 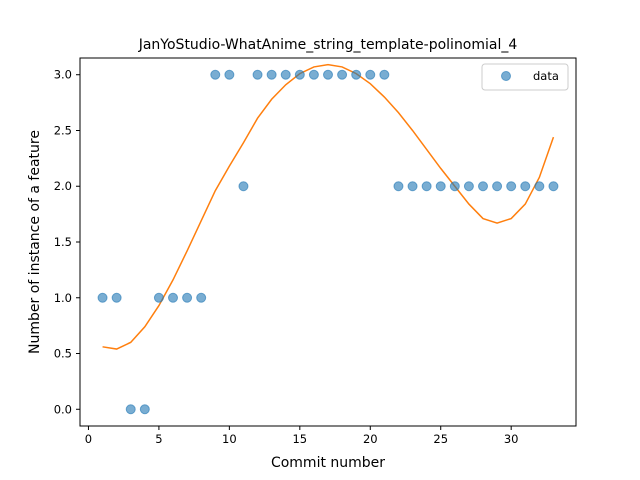 I want to click on y-tick-label: 1.0, so click(x=63, y=298).